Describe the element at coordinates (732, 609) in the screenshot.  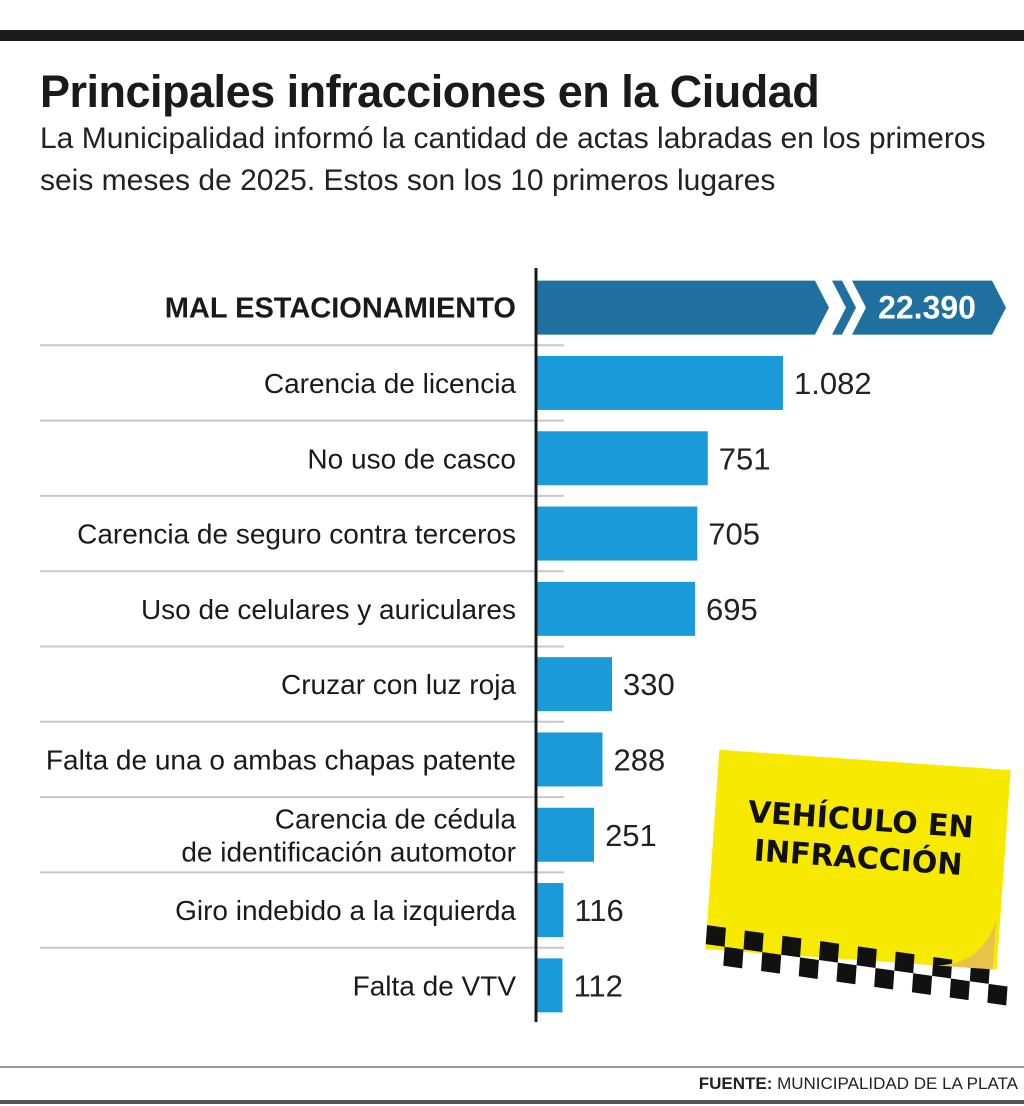
I see `value-label: 695` at that location.